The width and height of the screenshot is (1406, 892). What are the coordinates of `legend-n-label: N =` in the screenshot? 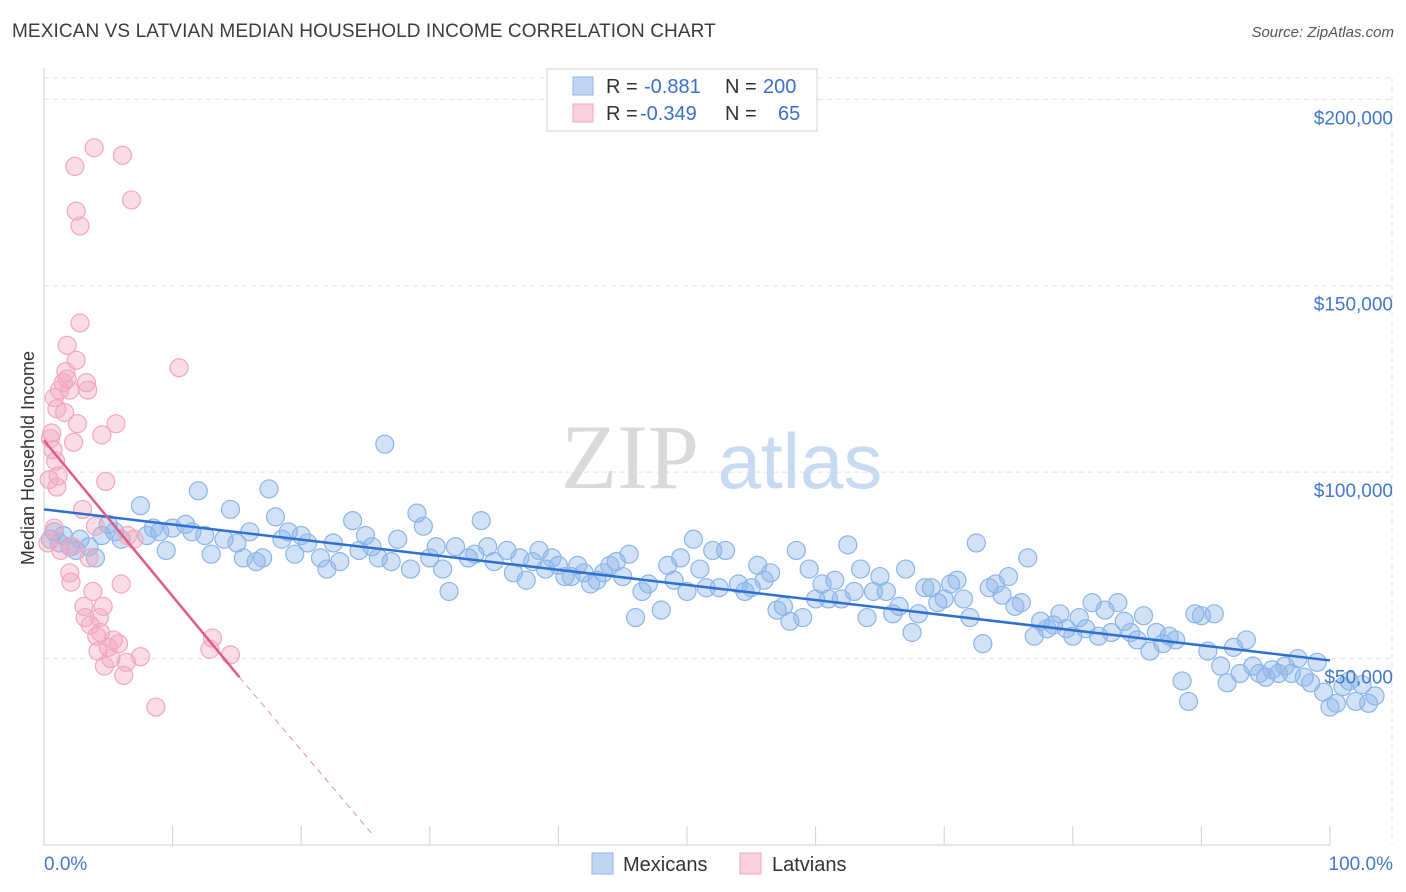 It's located at (741, 114).